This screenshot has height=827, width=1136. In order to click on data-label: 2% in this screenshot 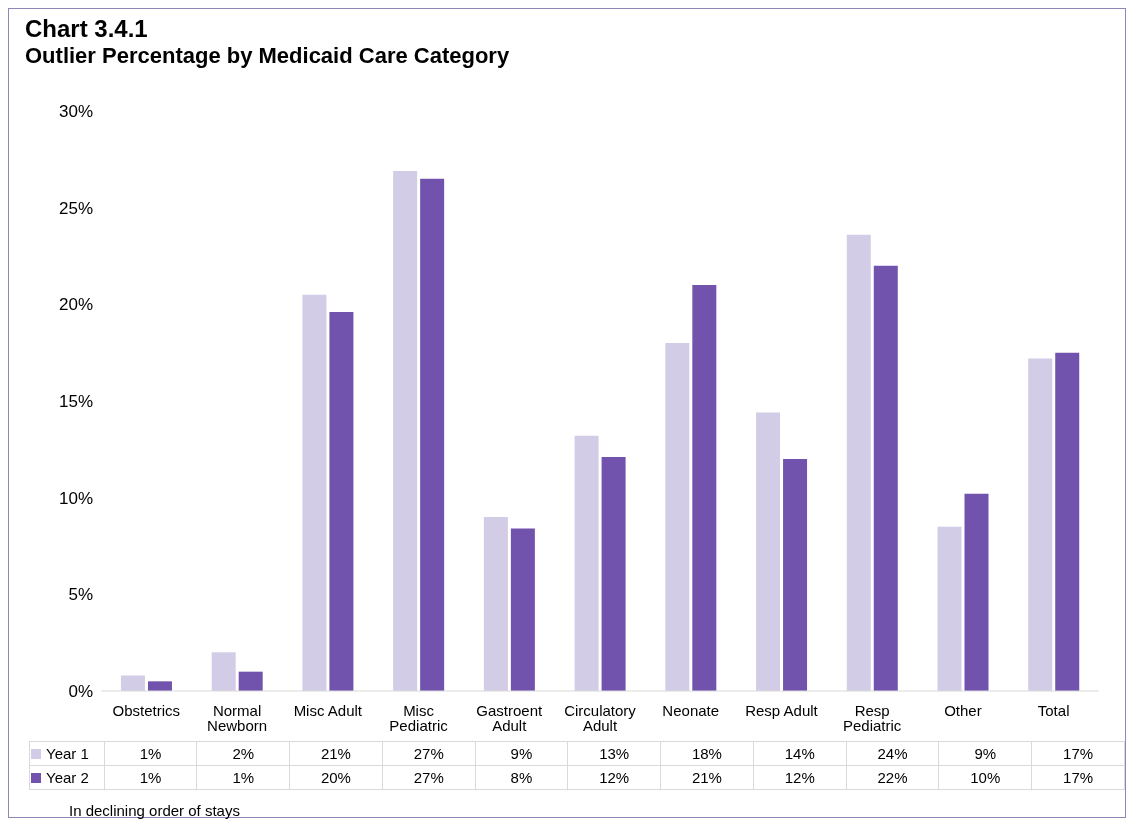, I will do `click(243, 753)`.